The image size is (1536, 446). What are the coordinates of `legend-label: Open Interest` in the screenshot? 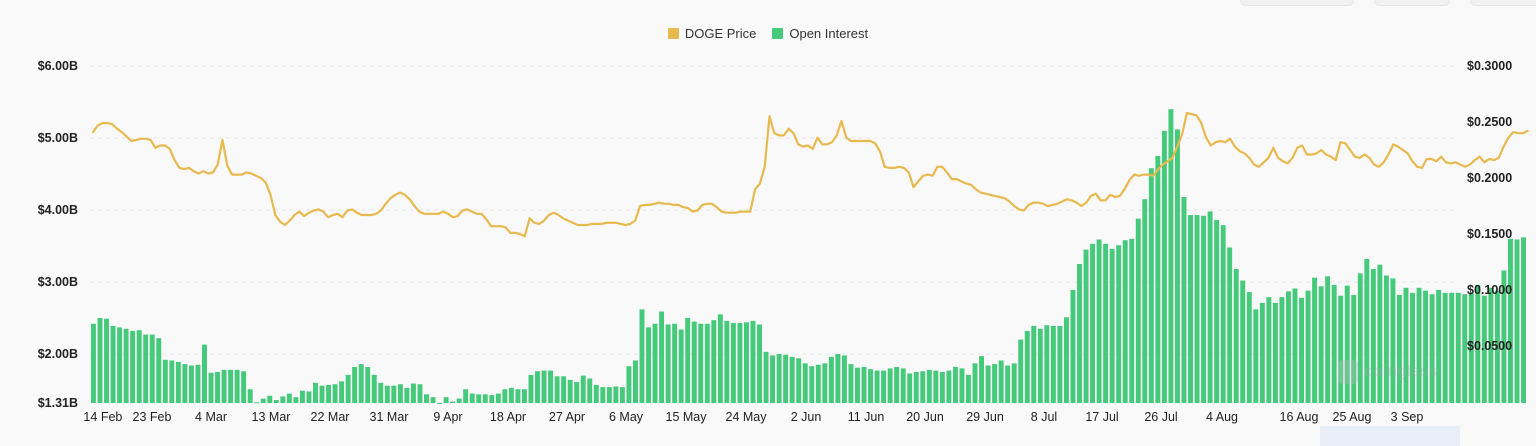 It's located at (829, 33).